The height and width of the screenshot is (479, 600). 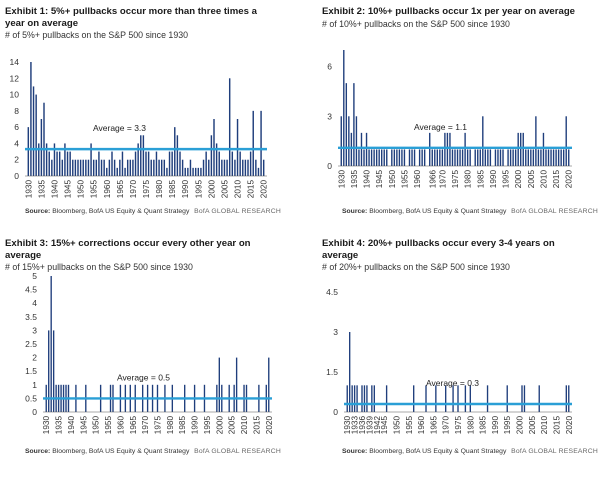 What do you see at coordinates (31, 398) in the screenshot?
I see `y-tick-label: 0.5` at bounding box center [31, 398].